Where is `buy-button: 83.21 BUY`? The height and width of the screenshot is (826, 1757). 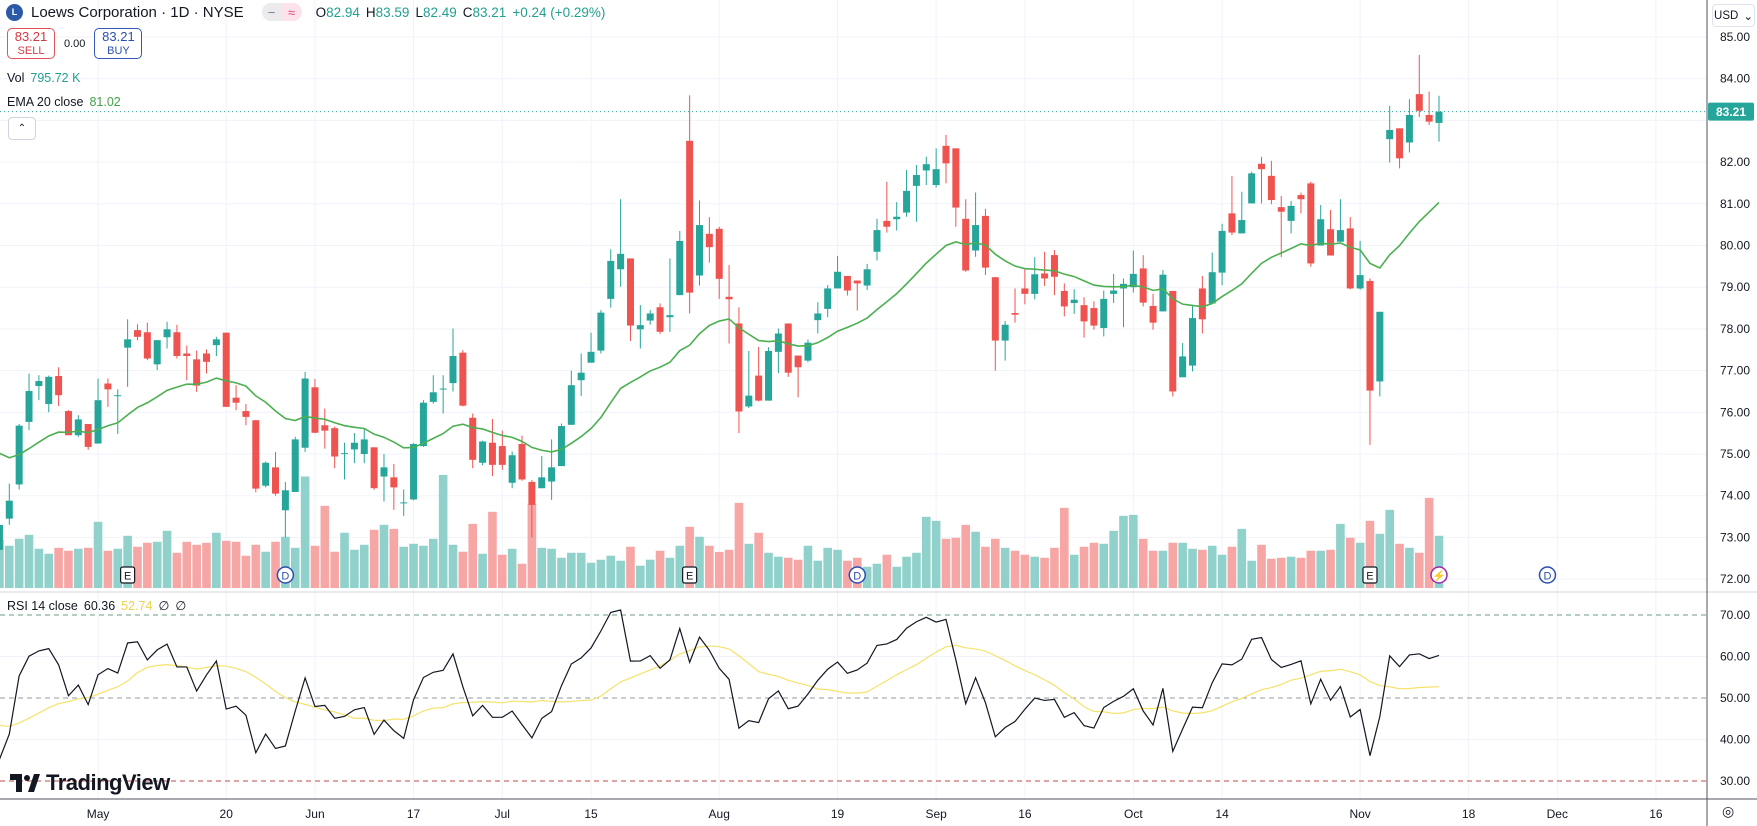 buy-button: 83.21 BUY is located at coordinates (118, 43).